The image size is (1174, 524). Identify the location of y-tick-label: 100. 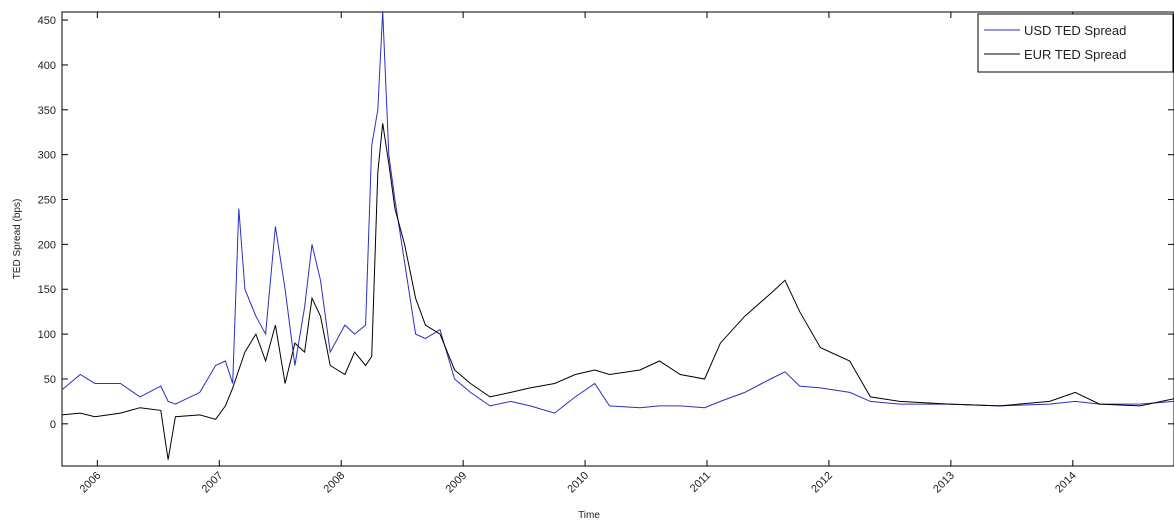
(47, 335).